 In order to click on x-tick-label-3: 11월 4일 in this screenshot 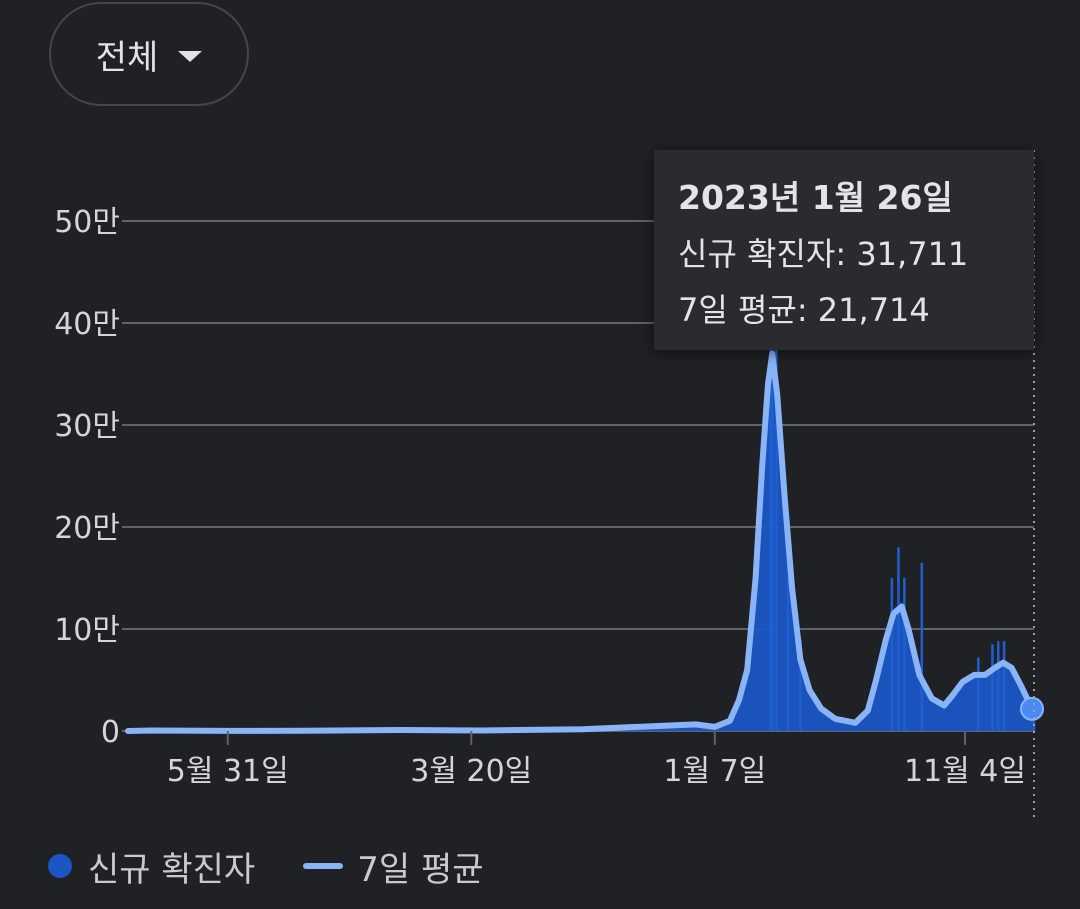, I will do `click(965, 771)`.